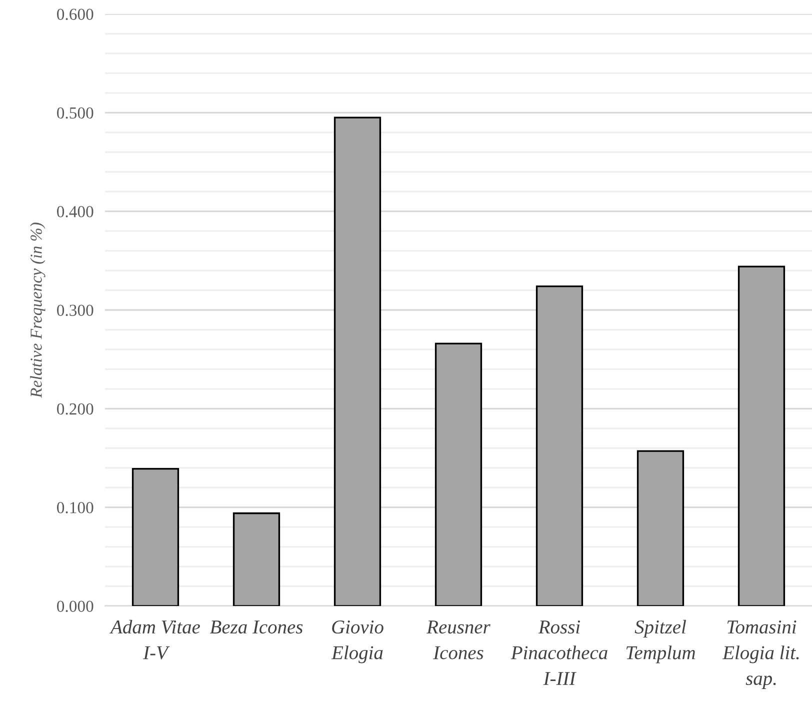  I want to click on y-tick-label: 0.100, so click(75, 508).